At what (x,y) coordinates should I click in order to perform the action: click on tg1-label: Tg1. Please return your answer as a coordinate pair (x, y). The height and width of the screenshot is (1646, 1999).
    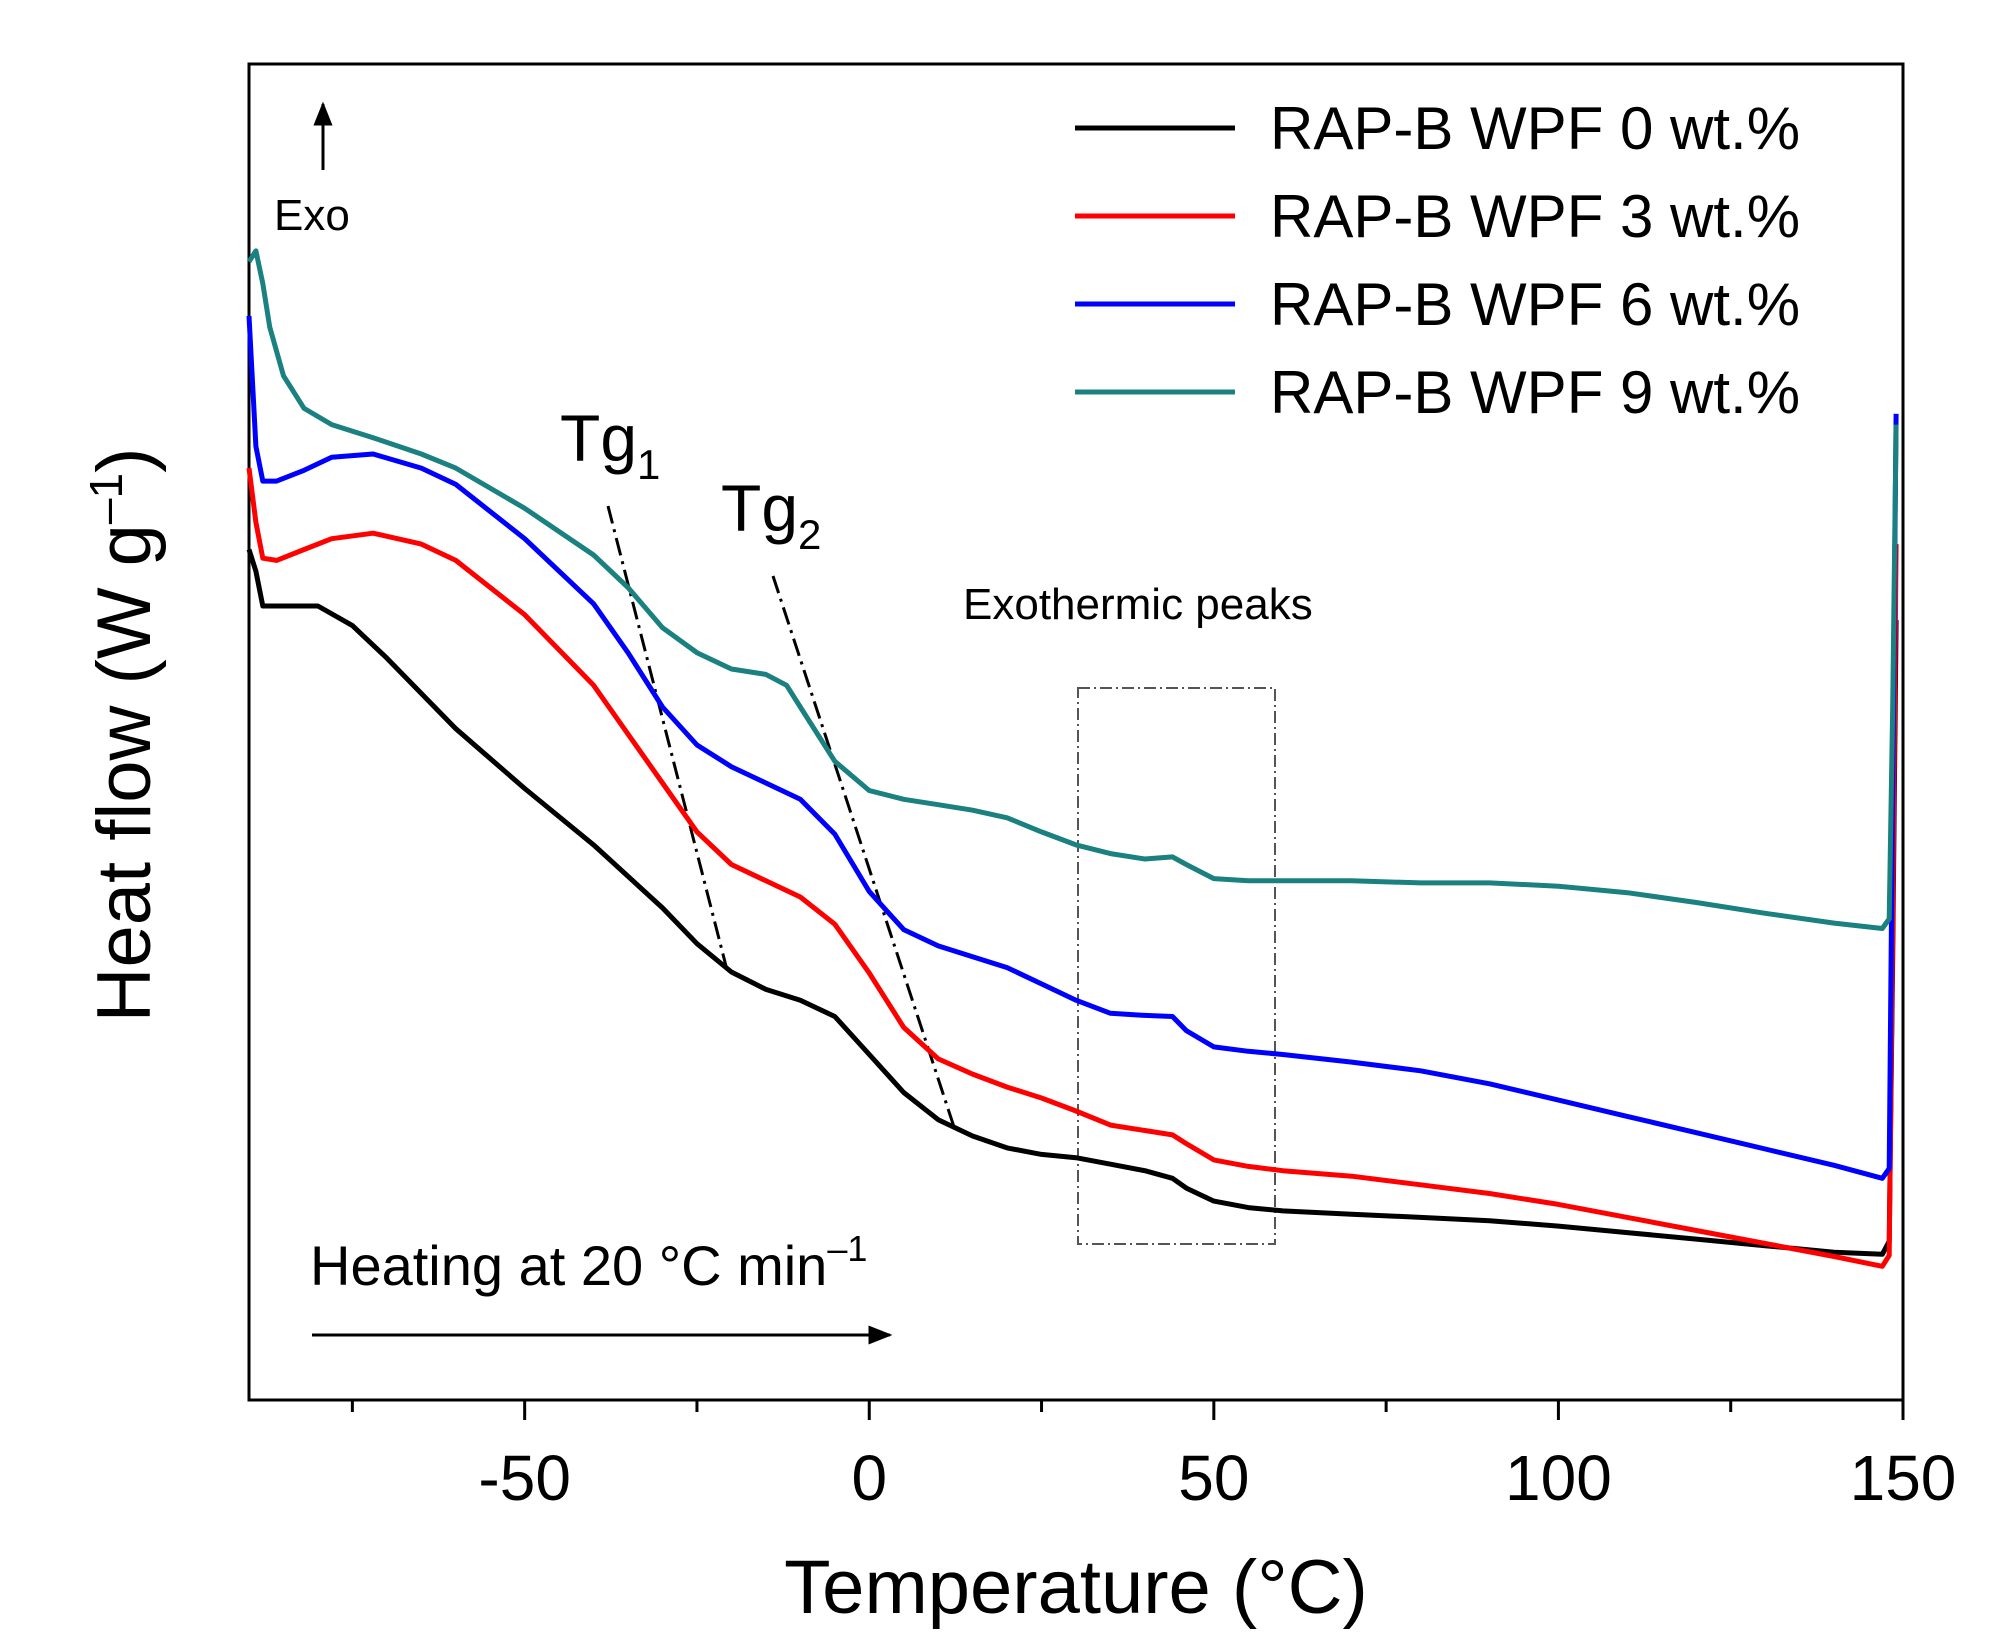
    Looking at the image, I should click on (610, 444).